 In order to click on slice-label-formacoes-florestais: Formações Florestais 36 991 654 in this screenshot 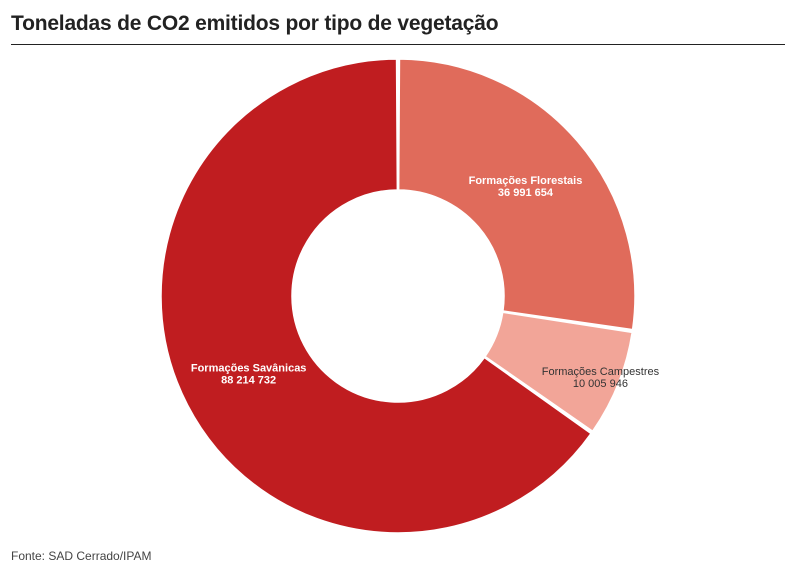, I will do `click(526, 187)`.